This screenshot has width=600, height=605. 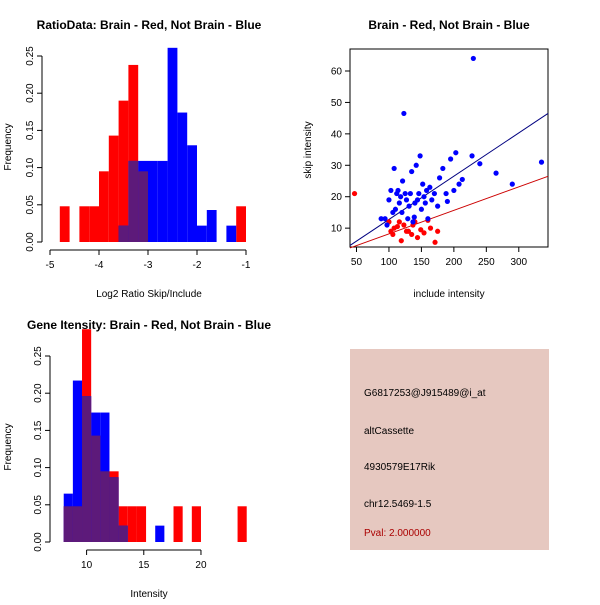 What do you see at coordinates (518, 262) in the screenshot?
I see `scatter-x-tick-label: 300` at bounding box center [518, 262].